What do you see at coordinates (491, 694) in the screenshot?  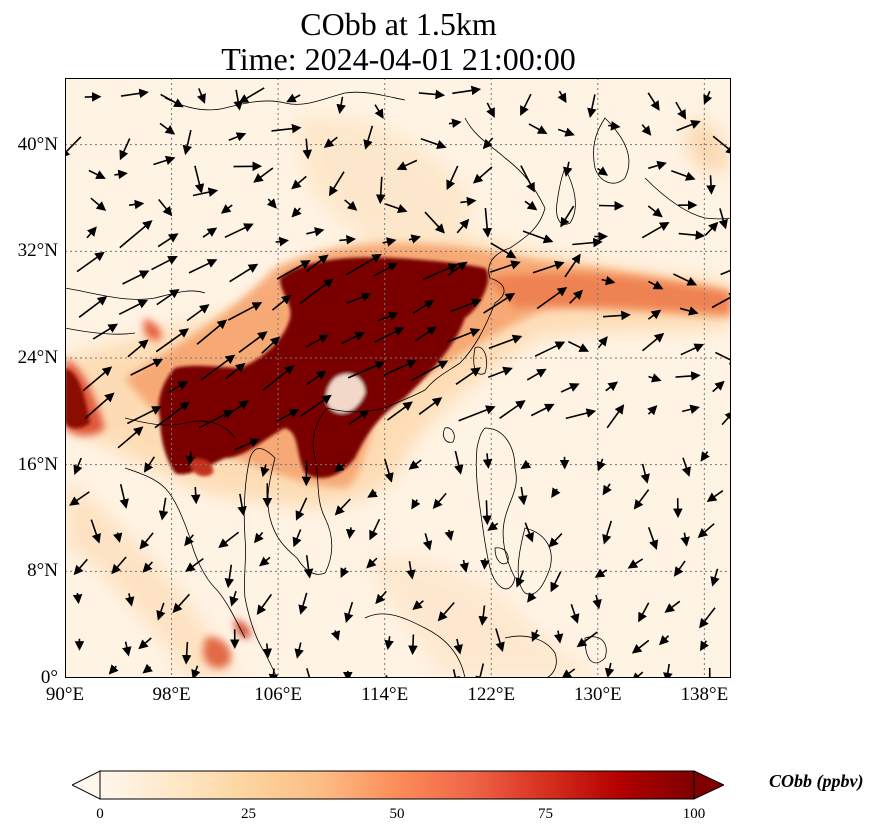 I see `lon-tick-label: 122°E` at bounding box center [491, 694].